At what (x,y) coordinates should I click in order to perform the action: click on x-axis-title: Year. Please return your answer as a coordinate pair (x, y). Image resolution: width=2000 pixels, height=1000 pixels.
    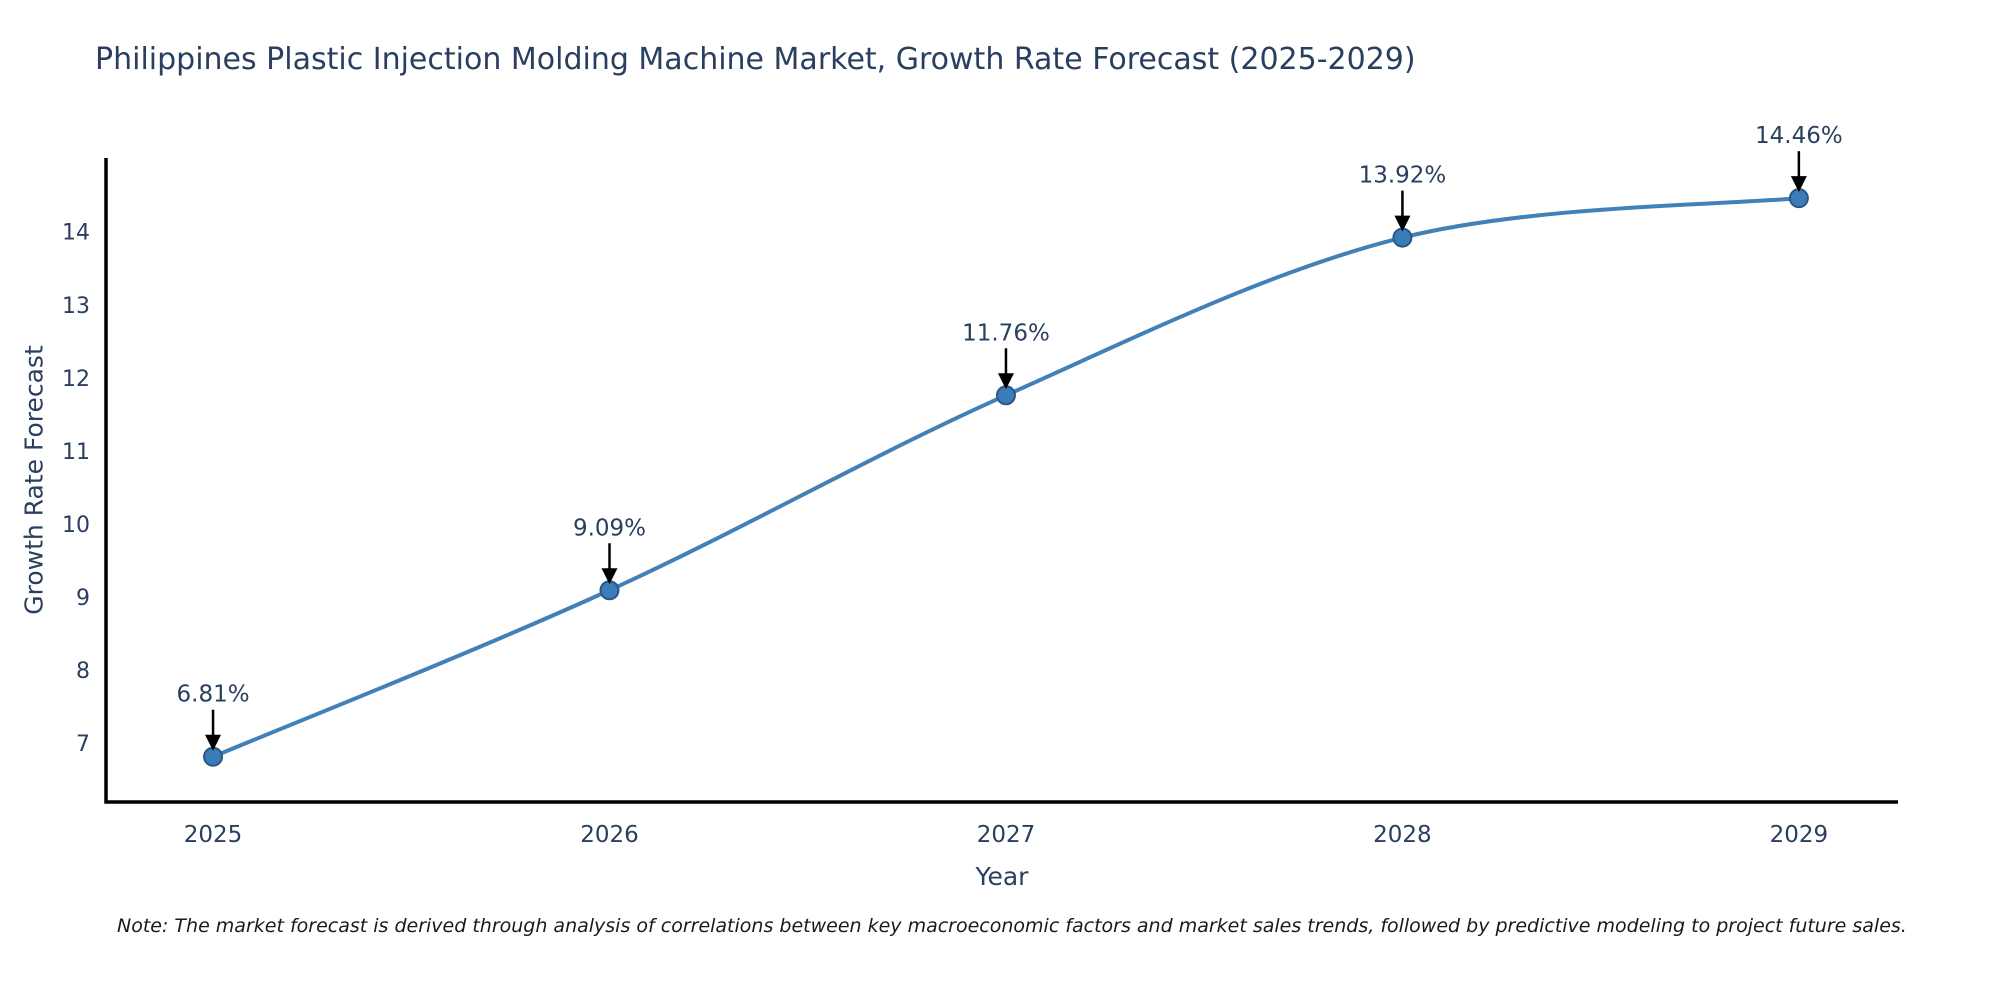
    Looking at the image, I should click on (1002, 876).